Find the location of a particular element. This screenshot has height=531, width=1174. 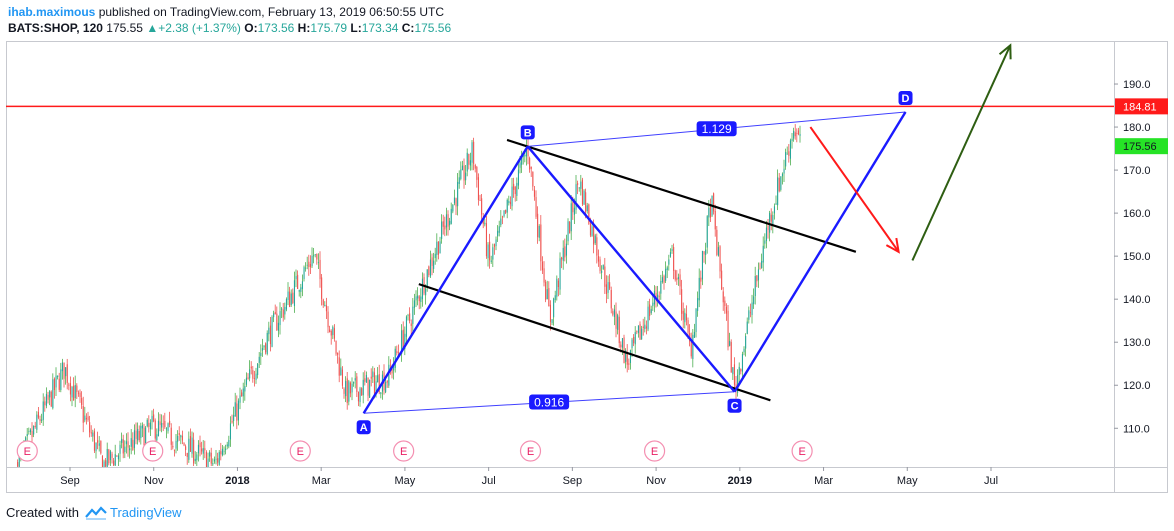

close-label: C: is located at coordinates (408, 28).